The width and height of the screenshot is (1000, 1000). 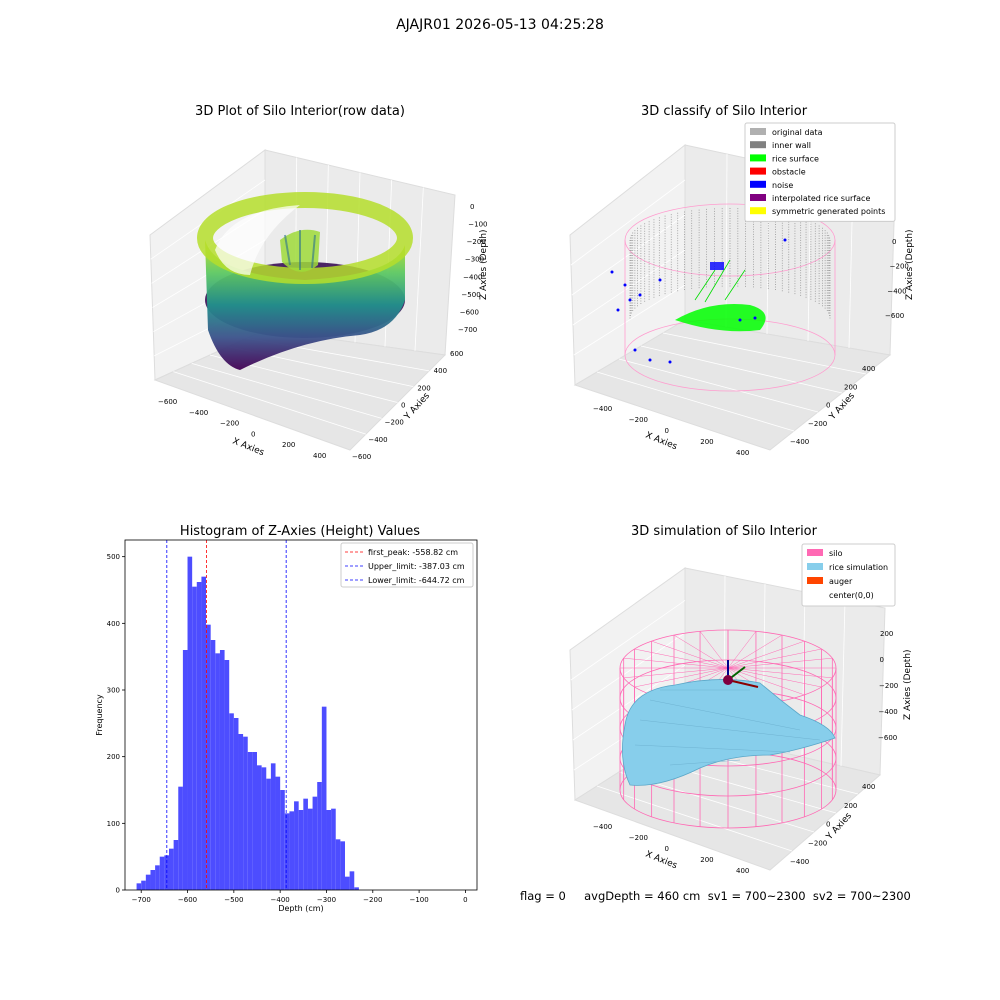 I want to click on plot1-zlabel: Z Axies (Depth), so click(x=484, y=264).